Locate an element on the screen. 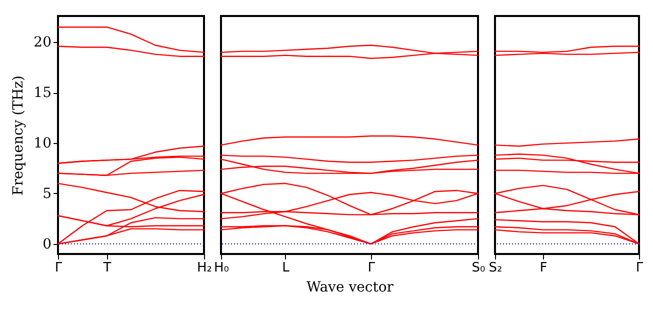  y-axis-title: Frequency (THz) is located at coordinates (18, 135).